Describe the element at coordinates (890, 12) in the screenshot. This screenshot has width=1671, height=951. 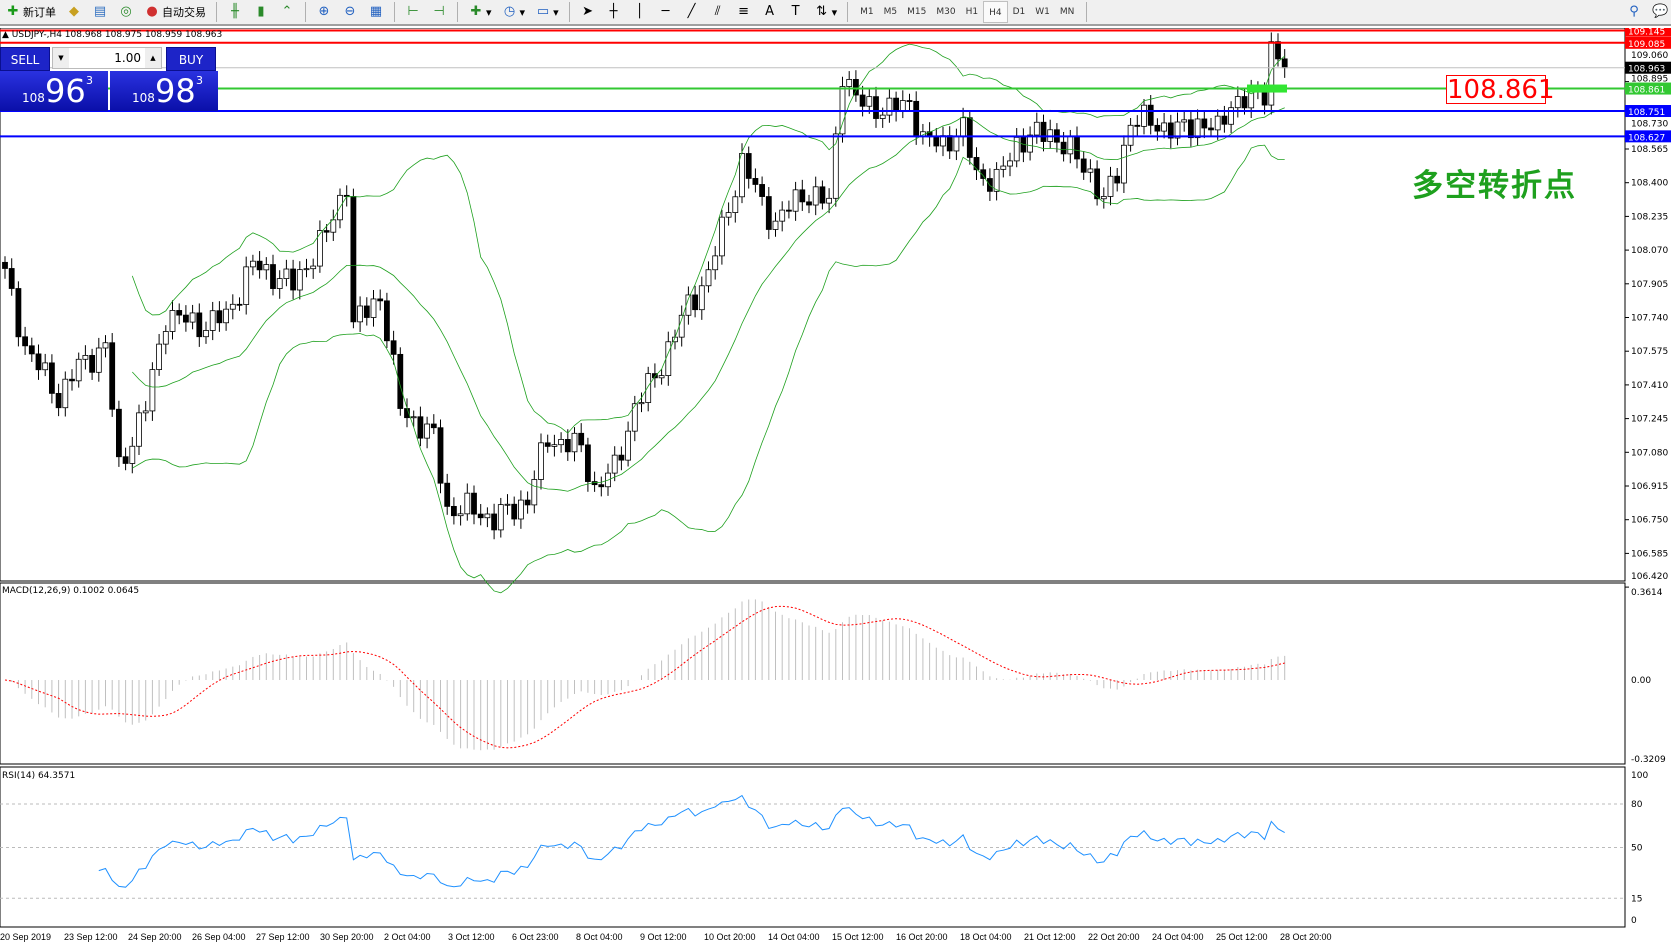
I see `timeframe-m5: M5` at that location.